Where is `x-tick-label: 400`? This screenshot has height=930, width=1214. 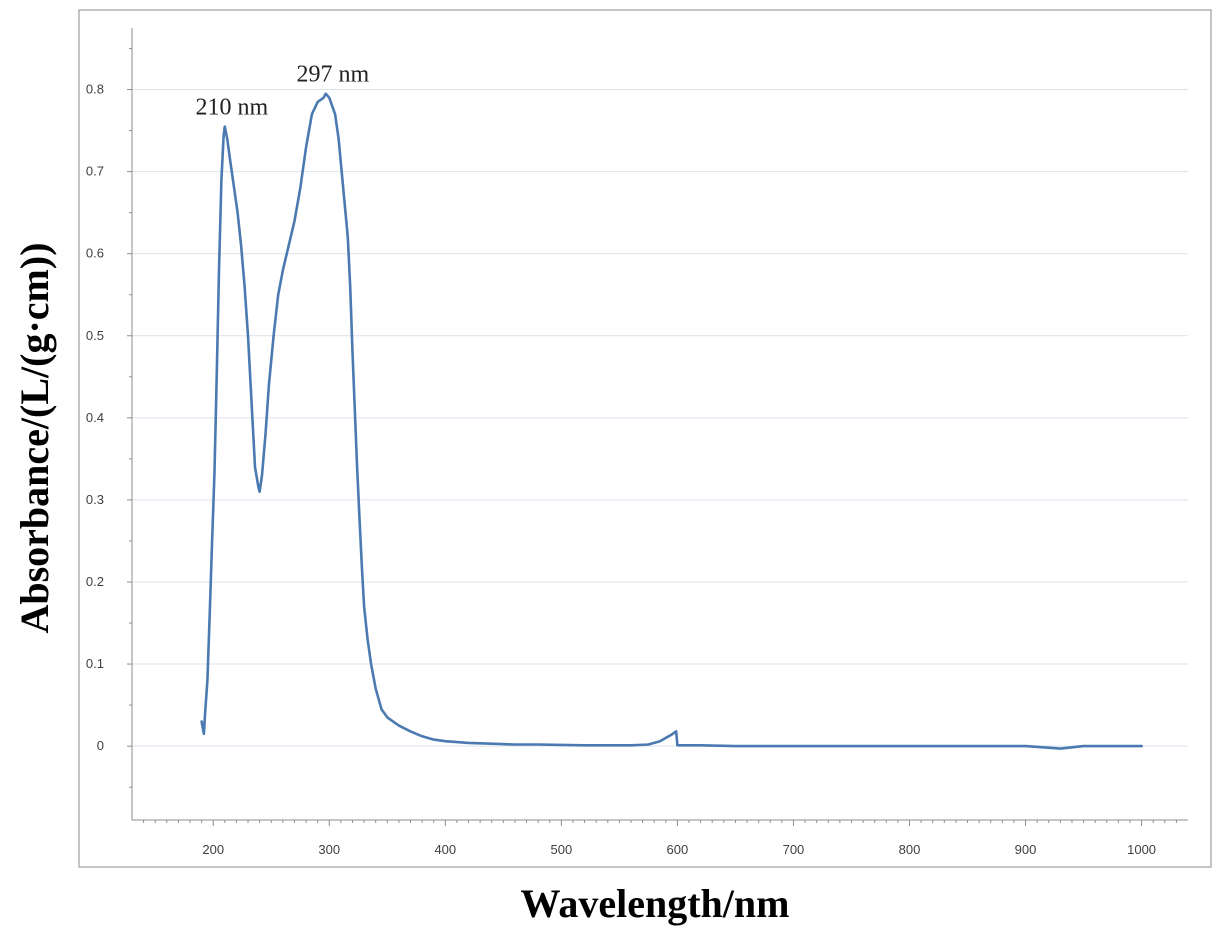 x-tick-label: 400 is located at coordinates (445, 849).